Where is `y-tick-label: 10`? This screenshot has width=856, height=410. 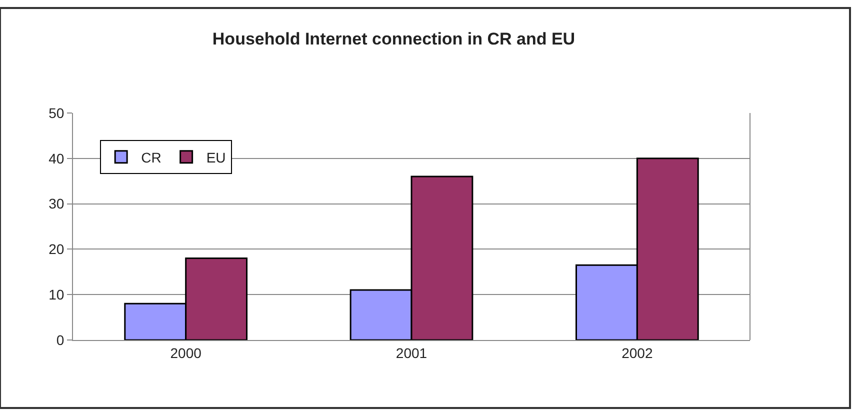
y-tick-label: 10 is located at coordinates (56, 294).